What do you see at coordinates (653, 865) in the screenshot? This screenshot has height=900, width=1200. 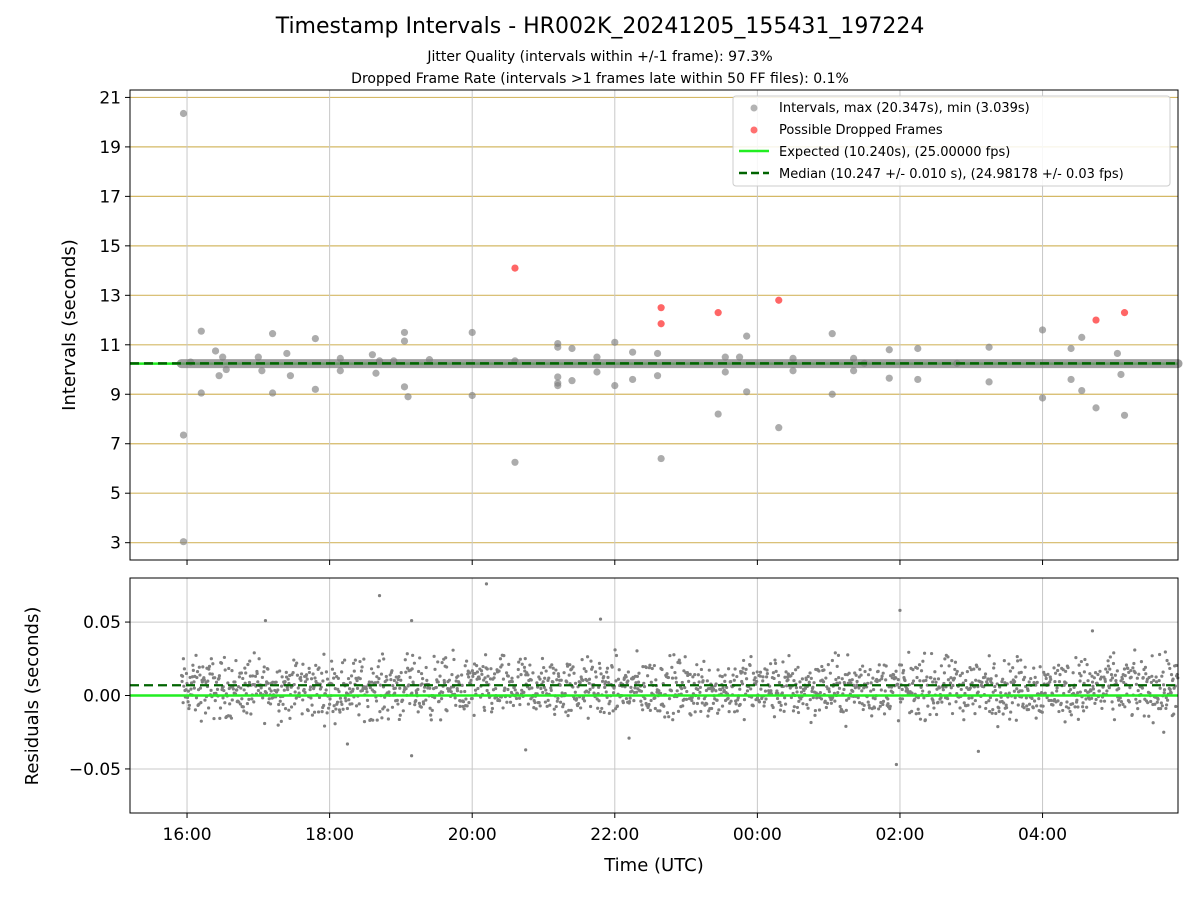 I see `x-axis-label: Time (UTC)` at bounding box center [653, 865].